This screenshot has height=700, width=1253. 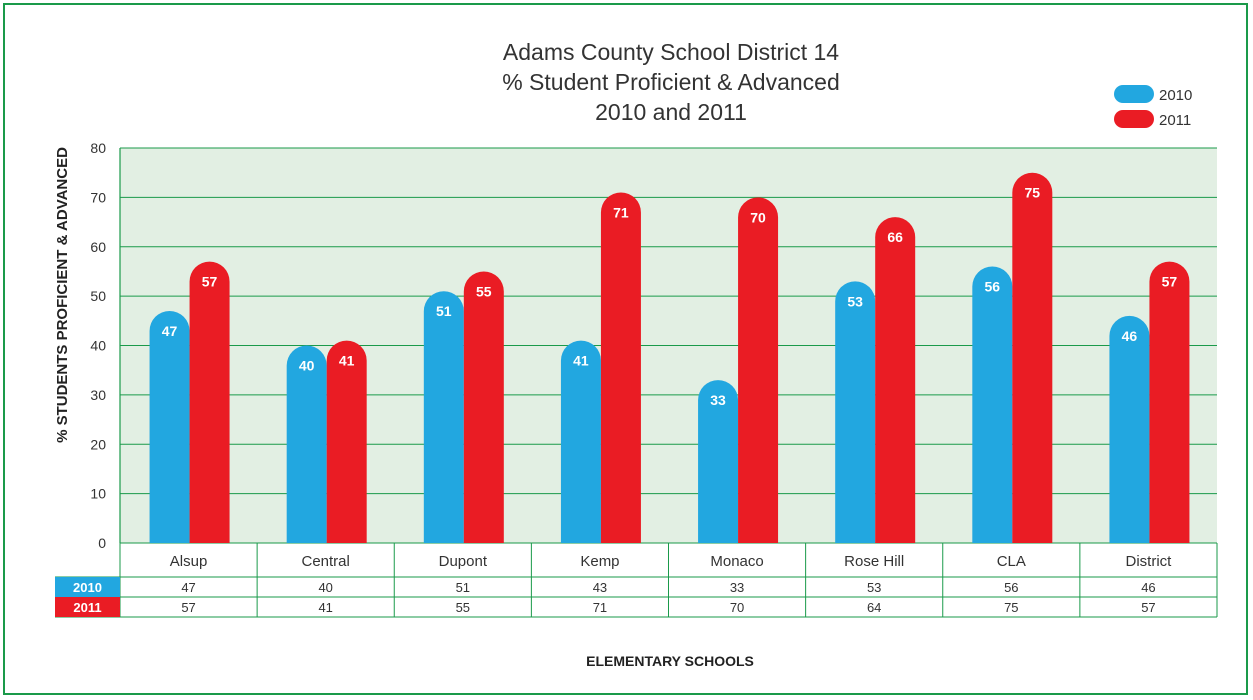 What do you see at coordinates (855, 301) in the screenshot?
I see `bar-value-label: 53` at bounding box center [855, 301].